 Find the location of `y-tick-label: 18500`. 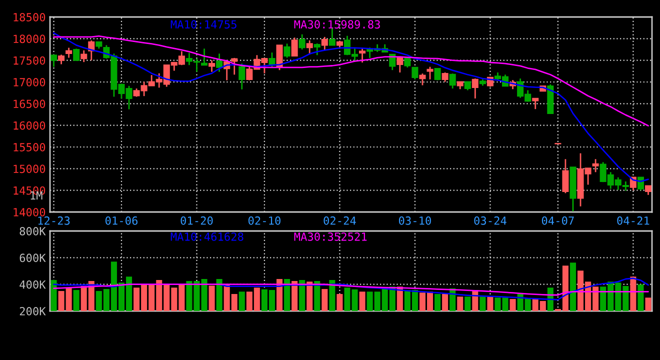

y-tick-label: 18500 is located at coordinates (30, 17).